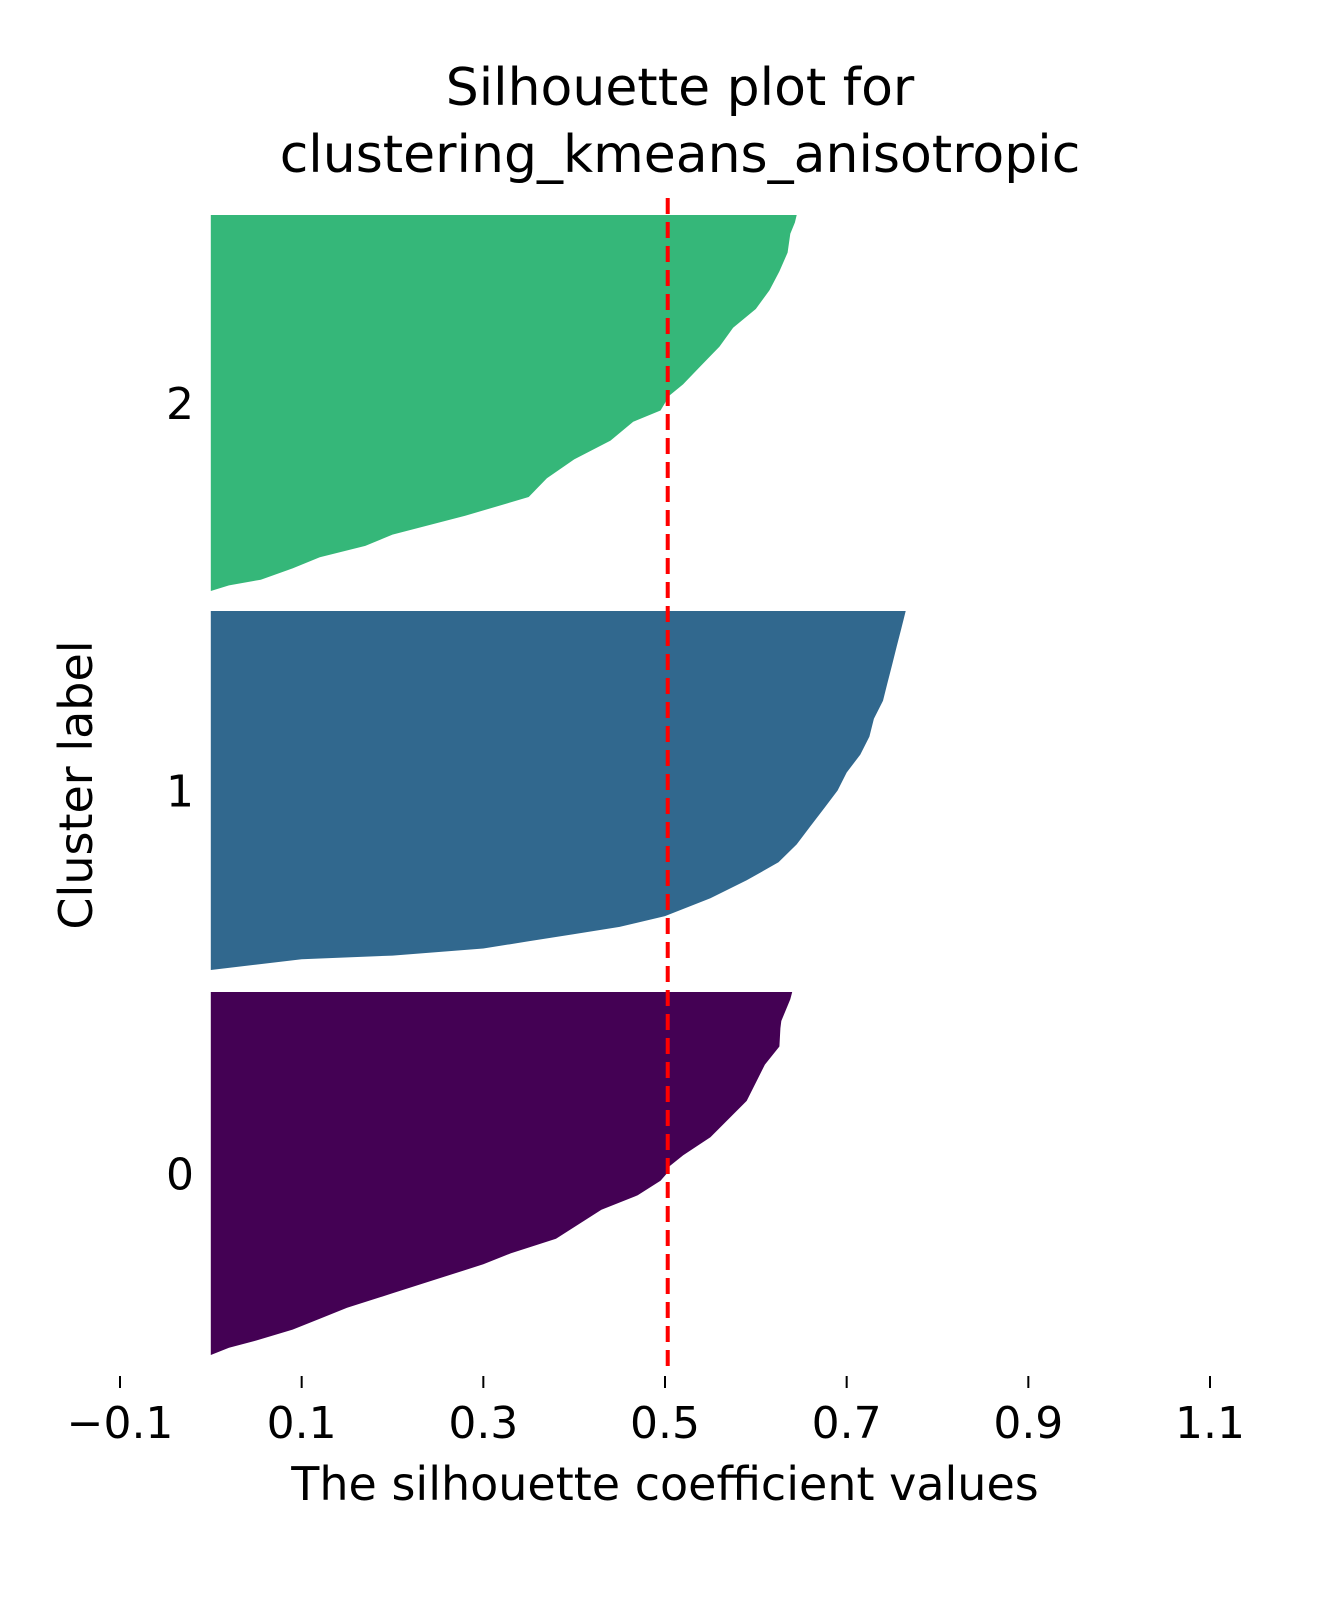 The height and width of the screenshot is (1600, 1333). Describe the element at coordinates (1210, 1423) in the screenshot. I see `x-tick-label: 1.1` at that location.